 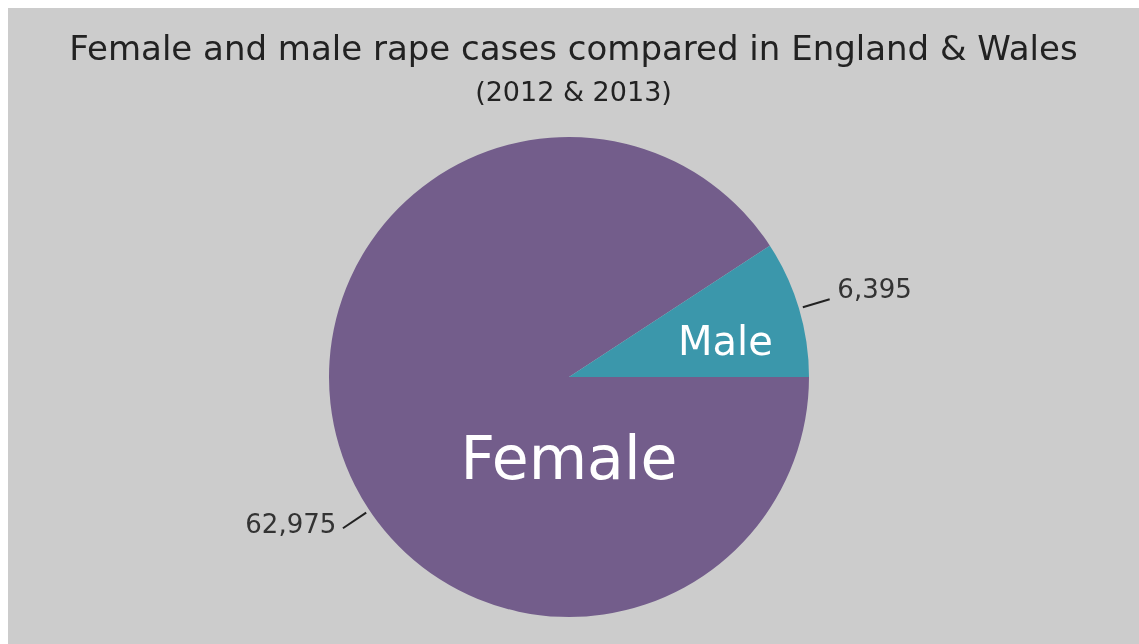 What do you see at coordinates (291, 524) in the screenshot?
I see `data-label: 62,975` at bounding box center [291, 524].